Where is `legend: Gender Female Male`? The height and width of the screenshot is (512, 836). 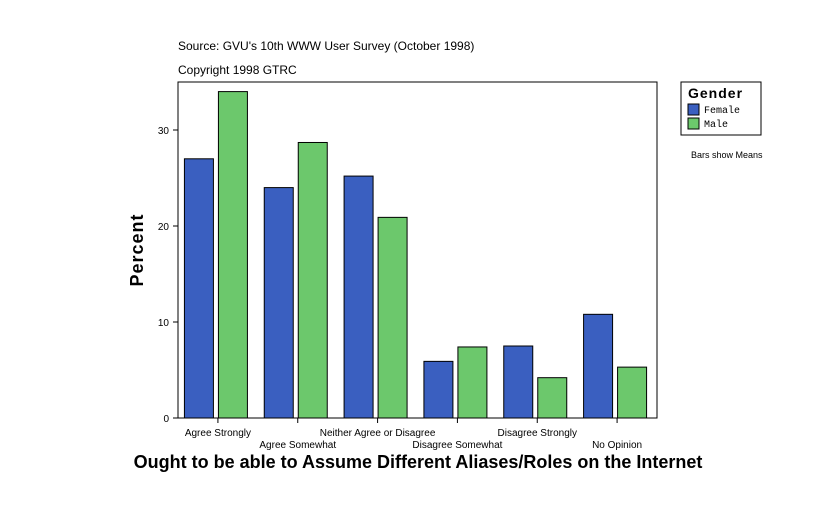
legend: Gender Female Male is located at coordinates (721, 108).